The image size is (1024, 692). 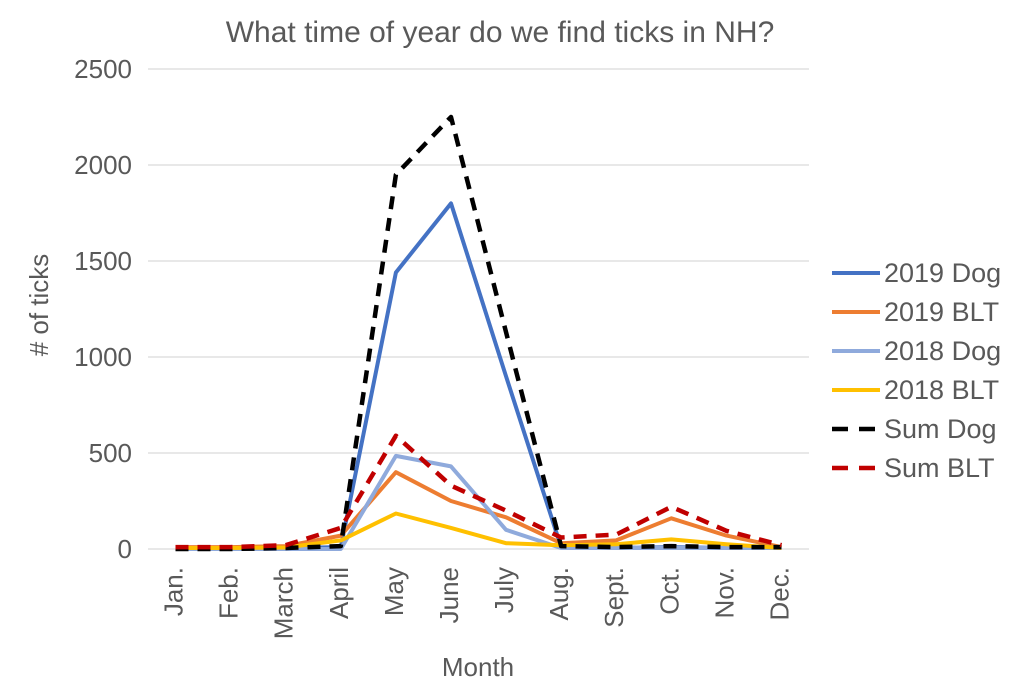 I want to click on legend-item-sum-blt: Sum BLT, so click(x=913, y=468).